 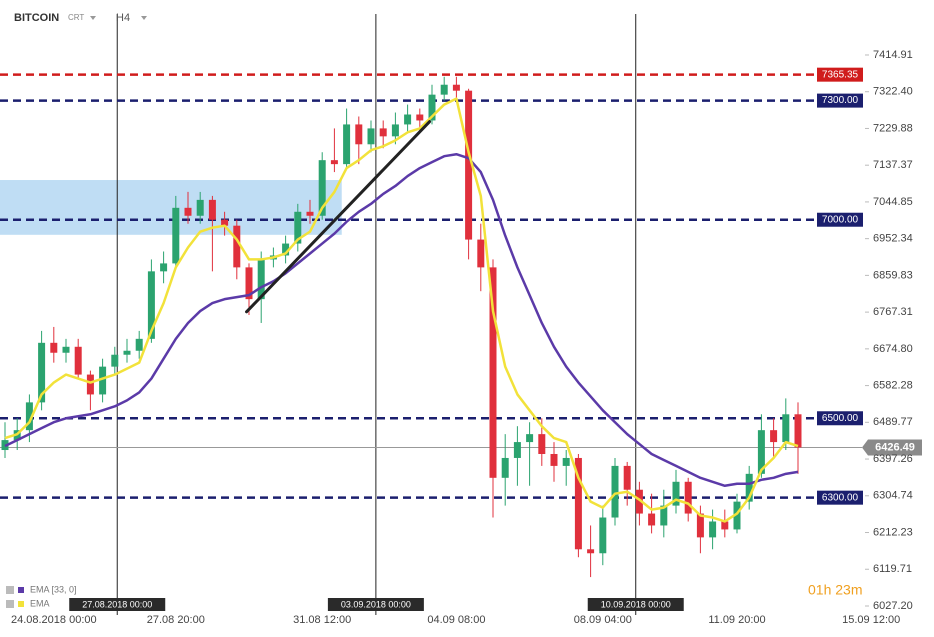 I want to click on y-tick-label: 7044.85, so click(x=893, y=202).